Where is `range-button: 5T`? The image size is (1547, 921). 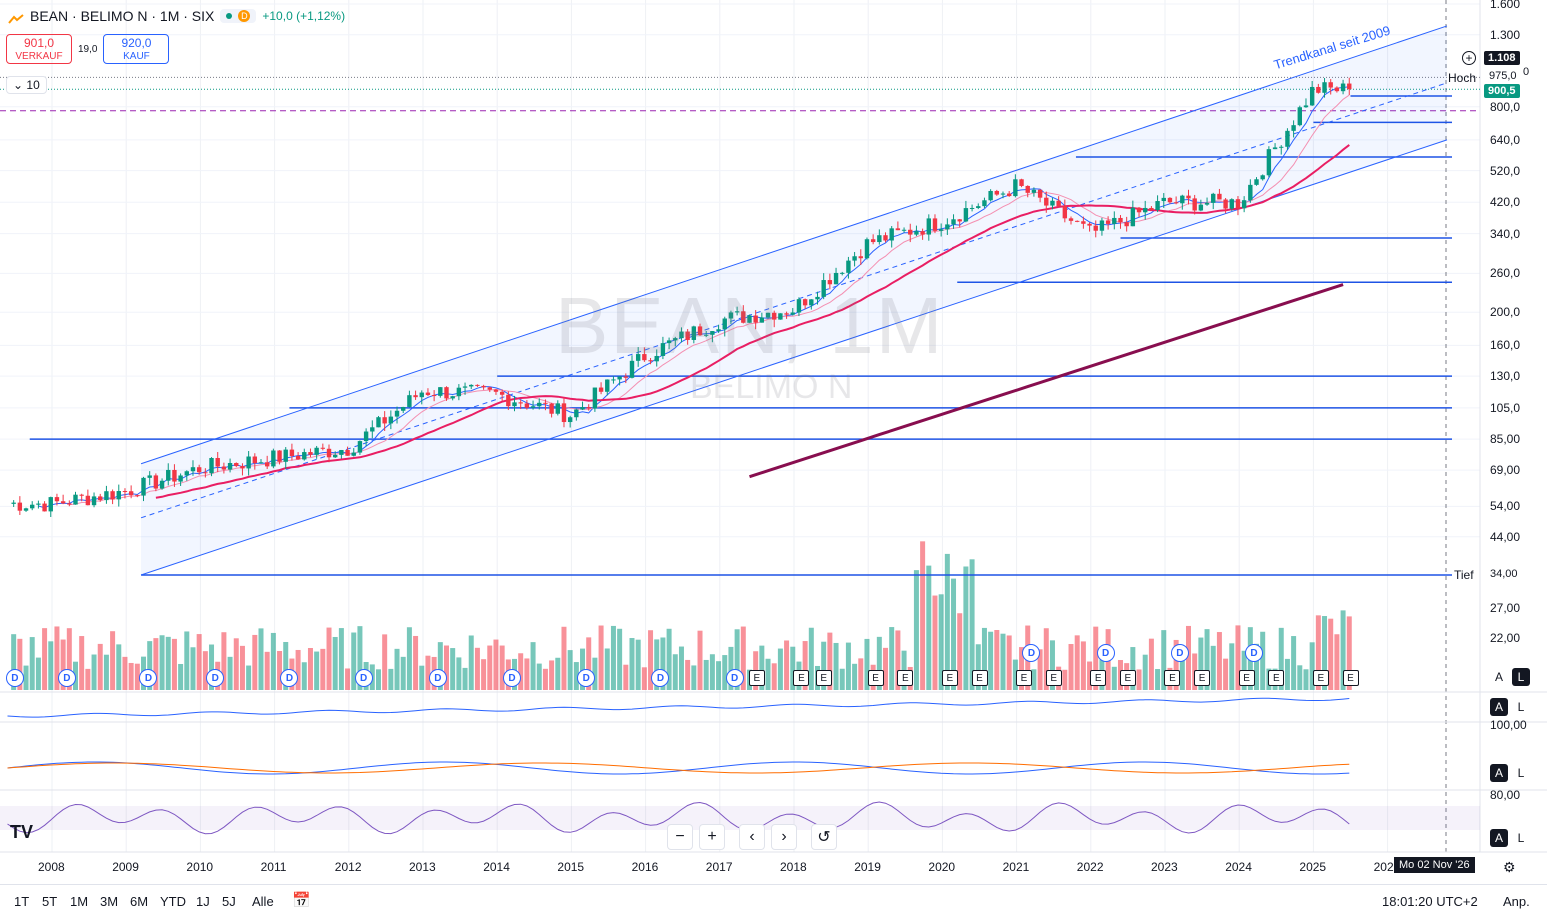
range-button: 5T is located at coordinates (50, 901).